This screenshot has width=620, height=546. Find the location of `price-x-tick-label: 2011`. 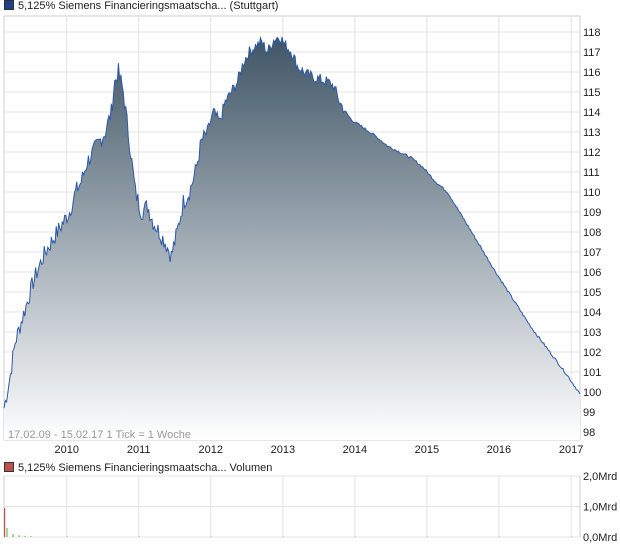

price-x-tick-label: 2011 is located at coordinates (139, 450).